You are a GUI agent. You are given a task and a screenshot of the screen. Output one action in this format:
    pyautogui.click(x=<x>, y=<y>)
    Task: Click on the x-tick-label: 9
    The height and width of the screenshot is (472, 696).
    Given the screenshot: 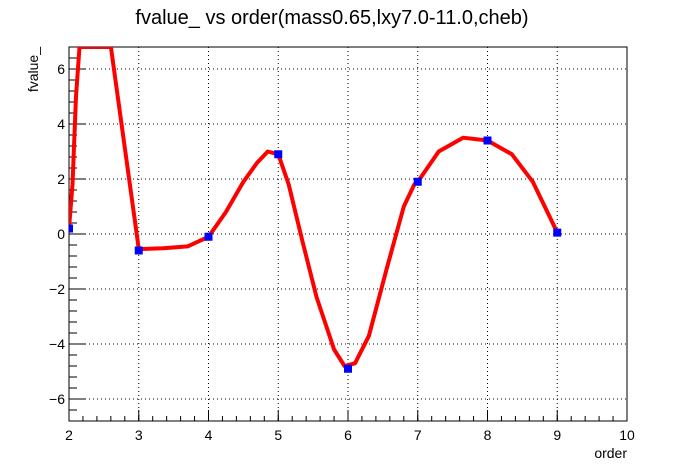 What is the action you would take?
    pyautogui.click(x=557, y=435)
    